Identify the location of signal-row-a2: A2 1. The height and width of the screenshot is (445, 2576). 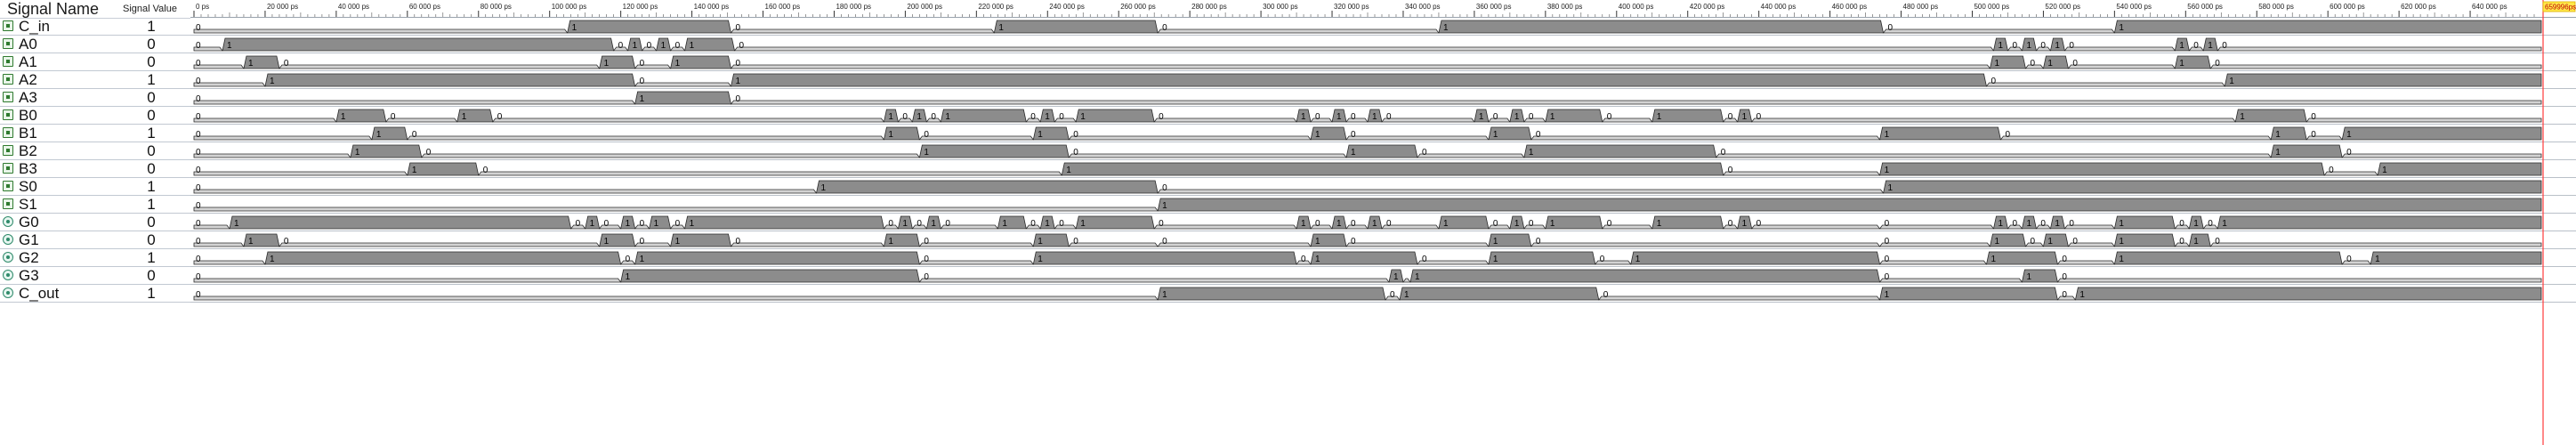
(95, 80).